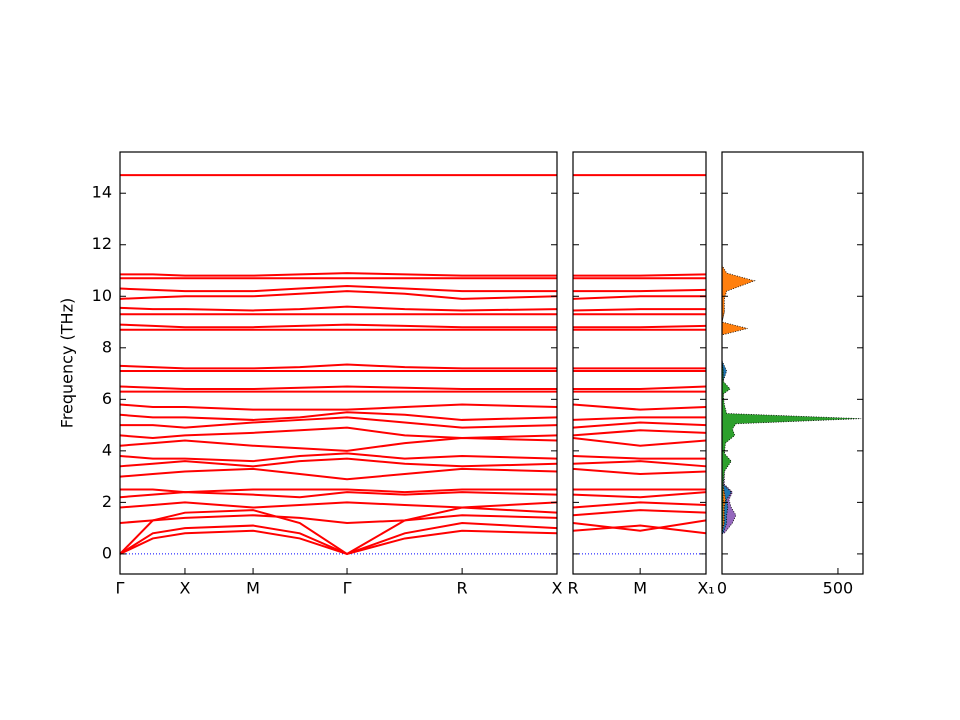  What do you see at coordinates (107, 501) in the screenshot?
I see `y-tick-label: 2` at bounding box center [107, 501].